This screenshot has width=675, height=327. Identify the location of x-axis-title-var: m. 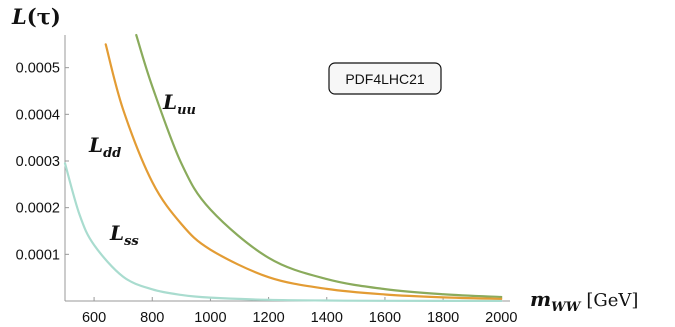
(540, 299).